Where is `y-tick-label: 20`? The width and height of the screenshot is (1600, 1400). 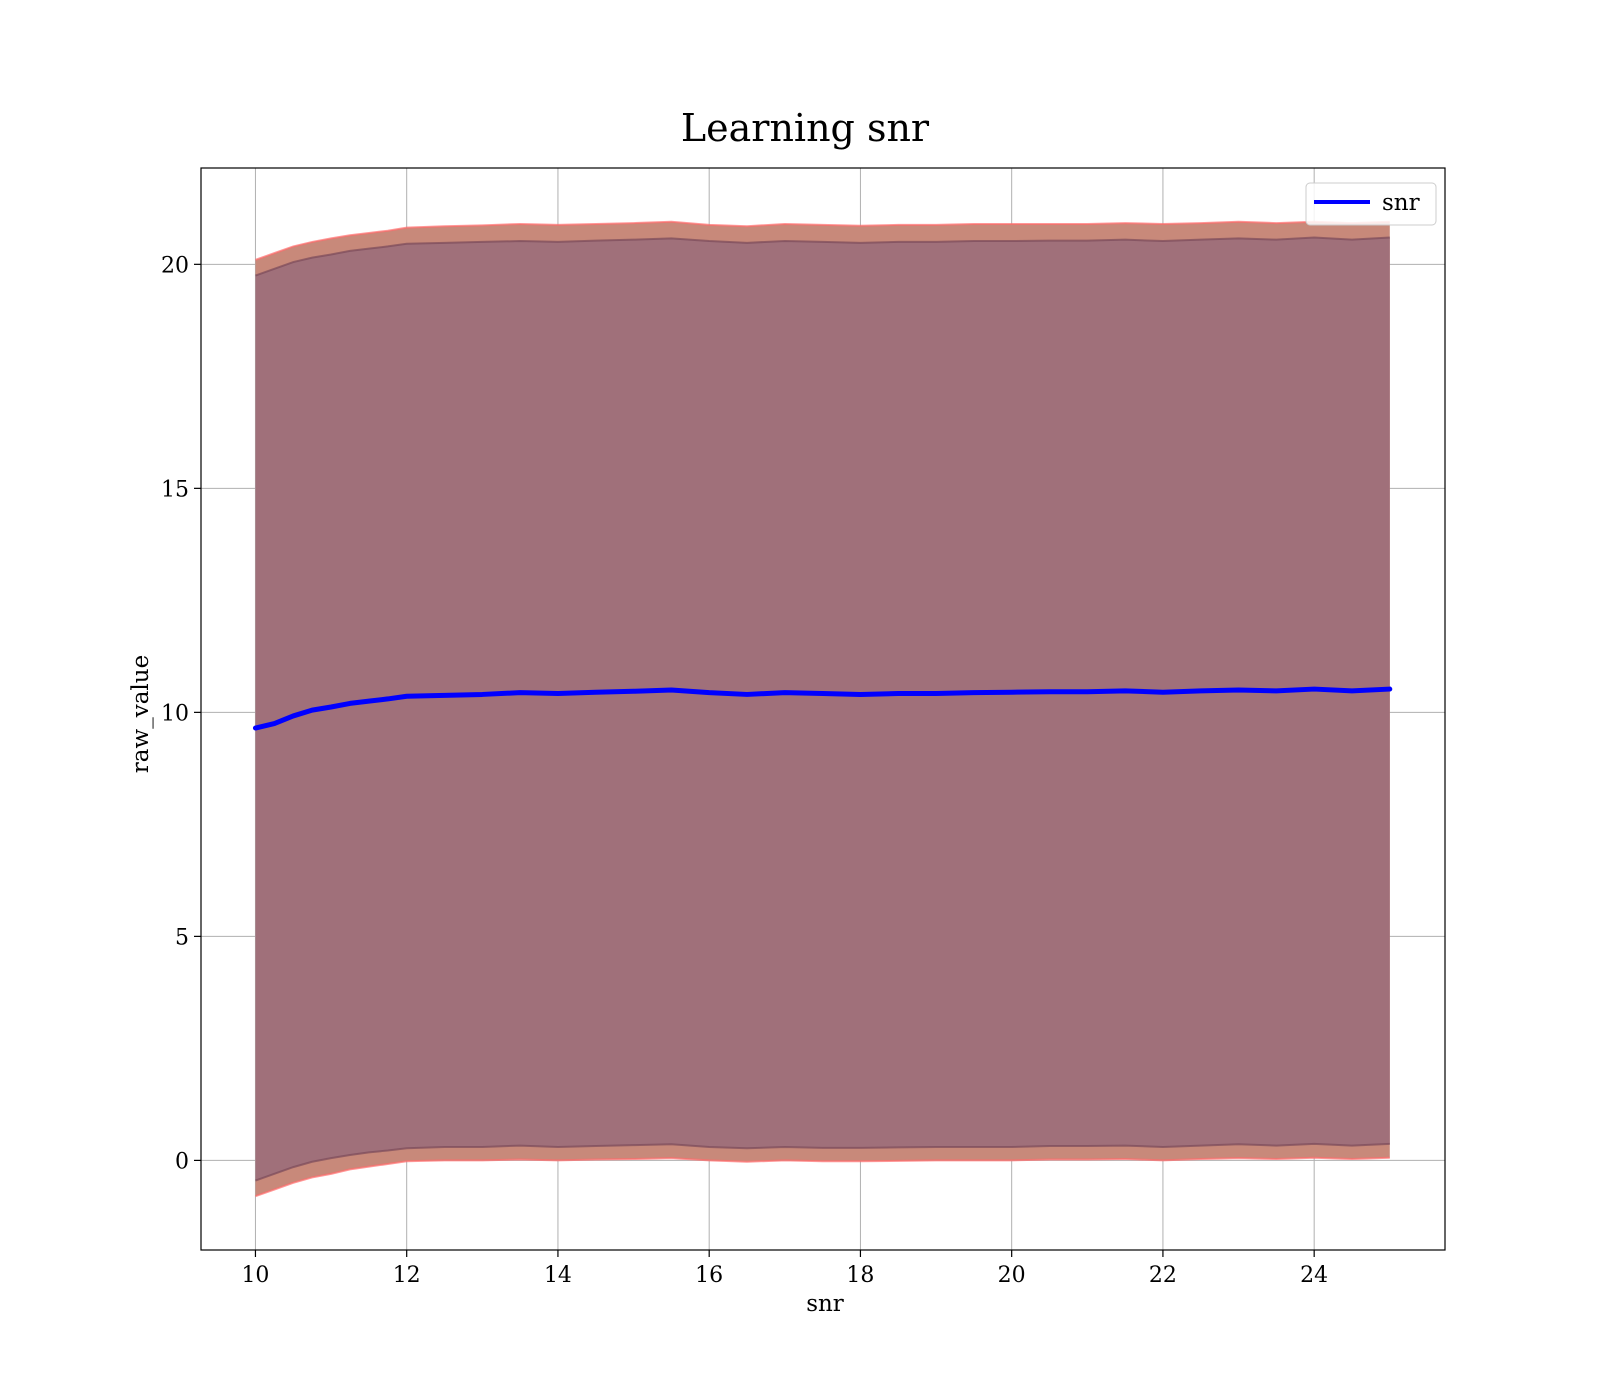
y-tick-label: 20 is located at coordinates (175, 265).